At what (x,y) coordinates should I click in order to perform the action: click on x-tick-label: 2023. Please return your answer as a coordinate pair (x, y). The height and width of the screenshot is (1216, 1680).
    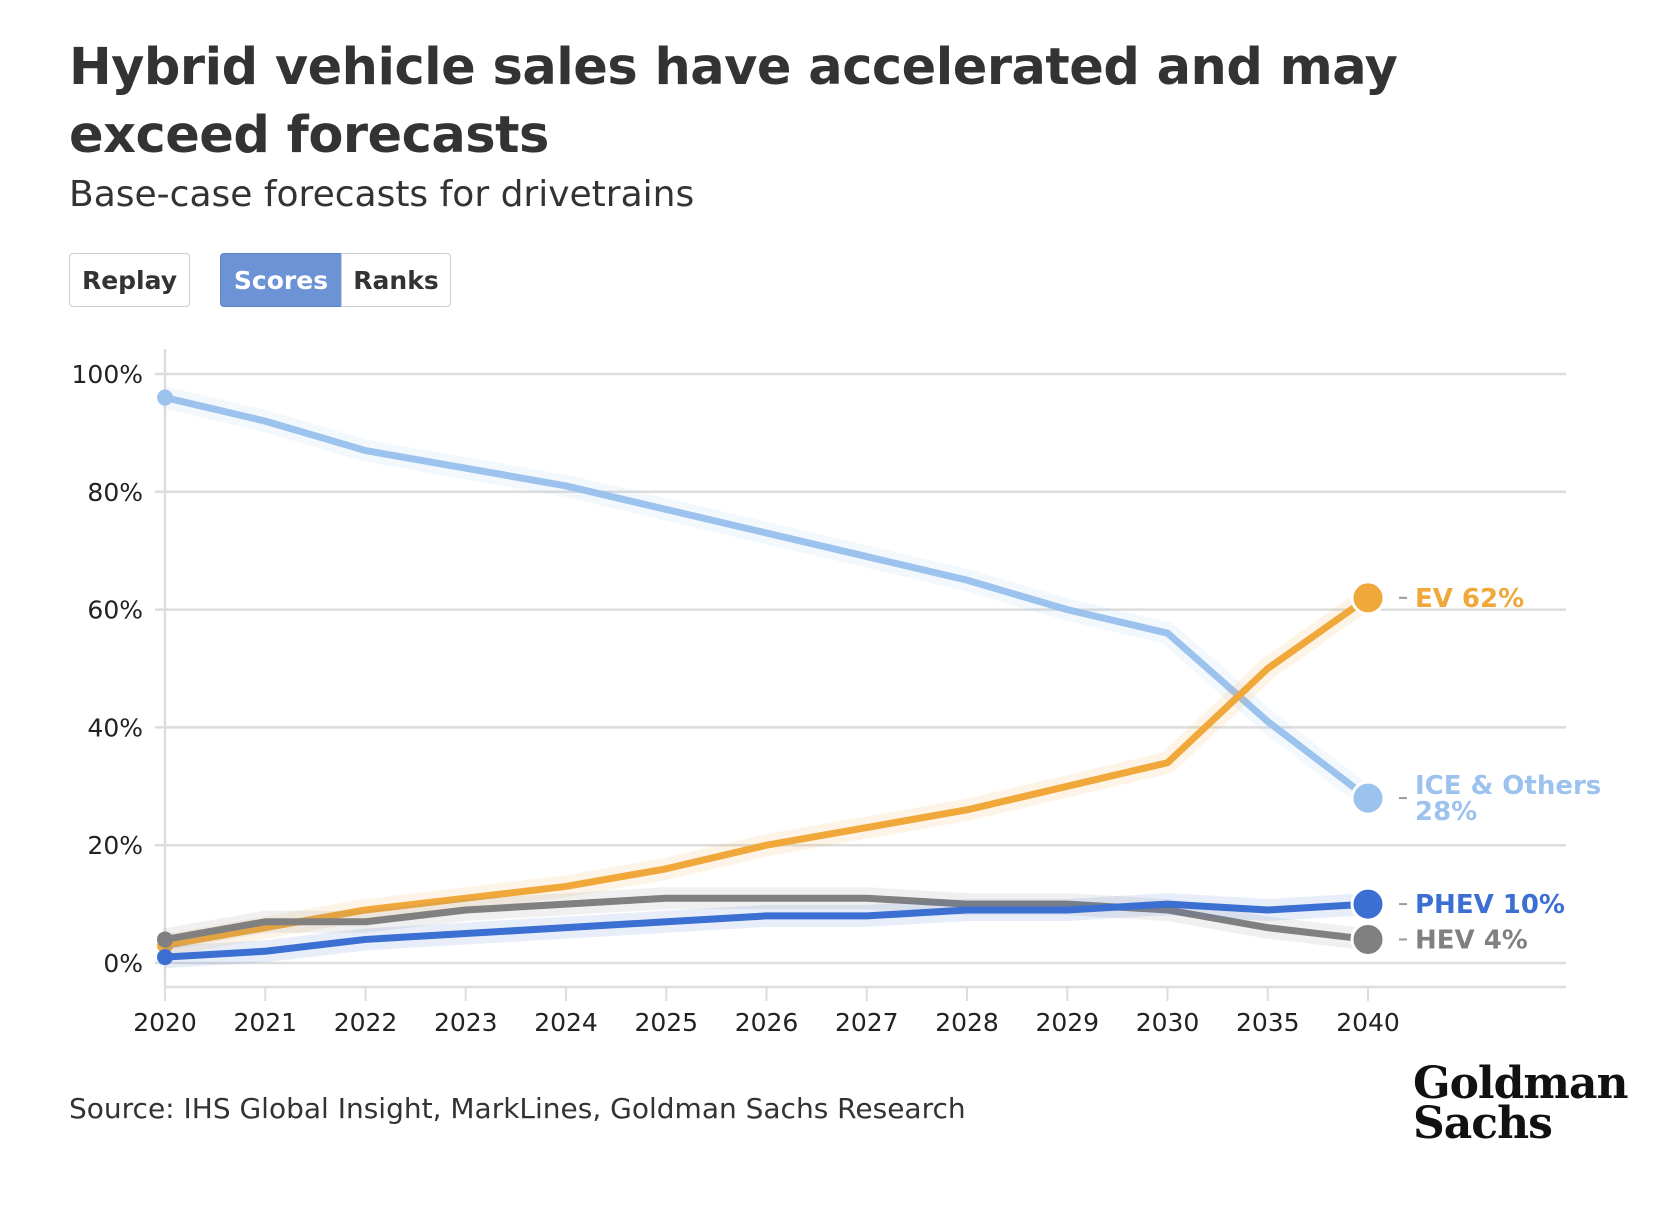
    Looking at the image, I should click on (466, 1022).